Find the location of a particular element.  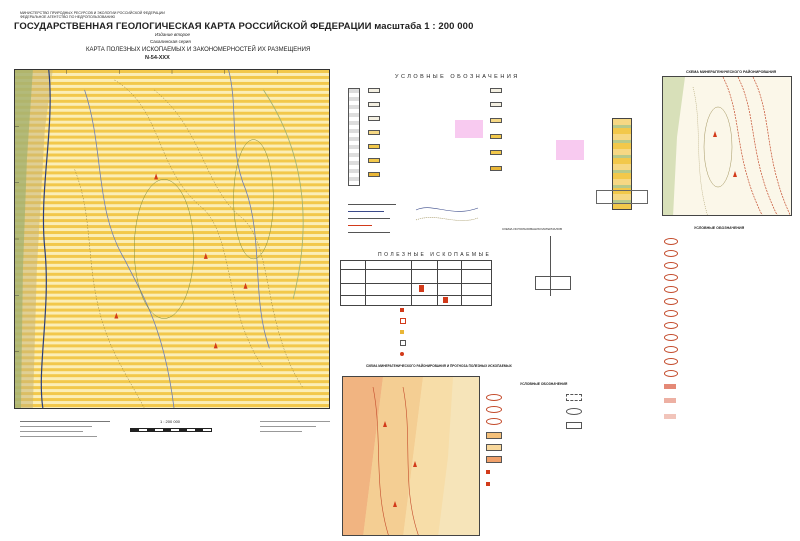

scale-bar is located at coordinates (171, 430).